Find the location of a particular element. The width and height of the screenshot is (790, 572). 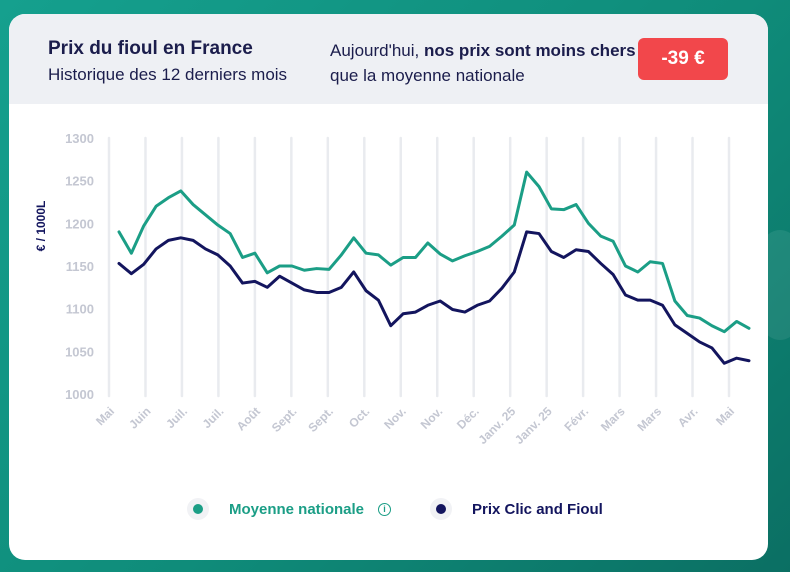

y-axis-label: € / 1000L is located at coordinates (41, 226).